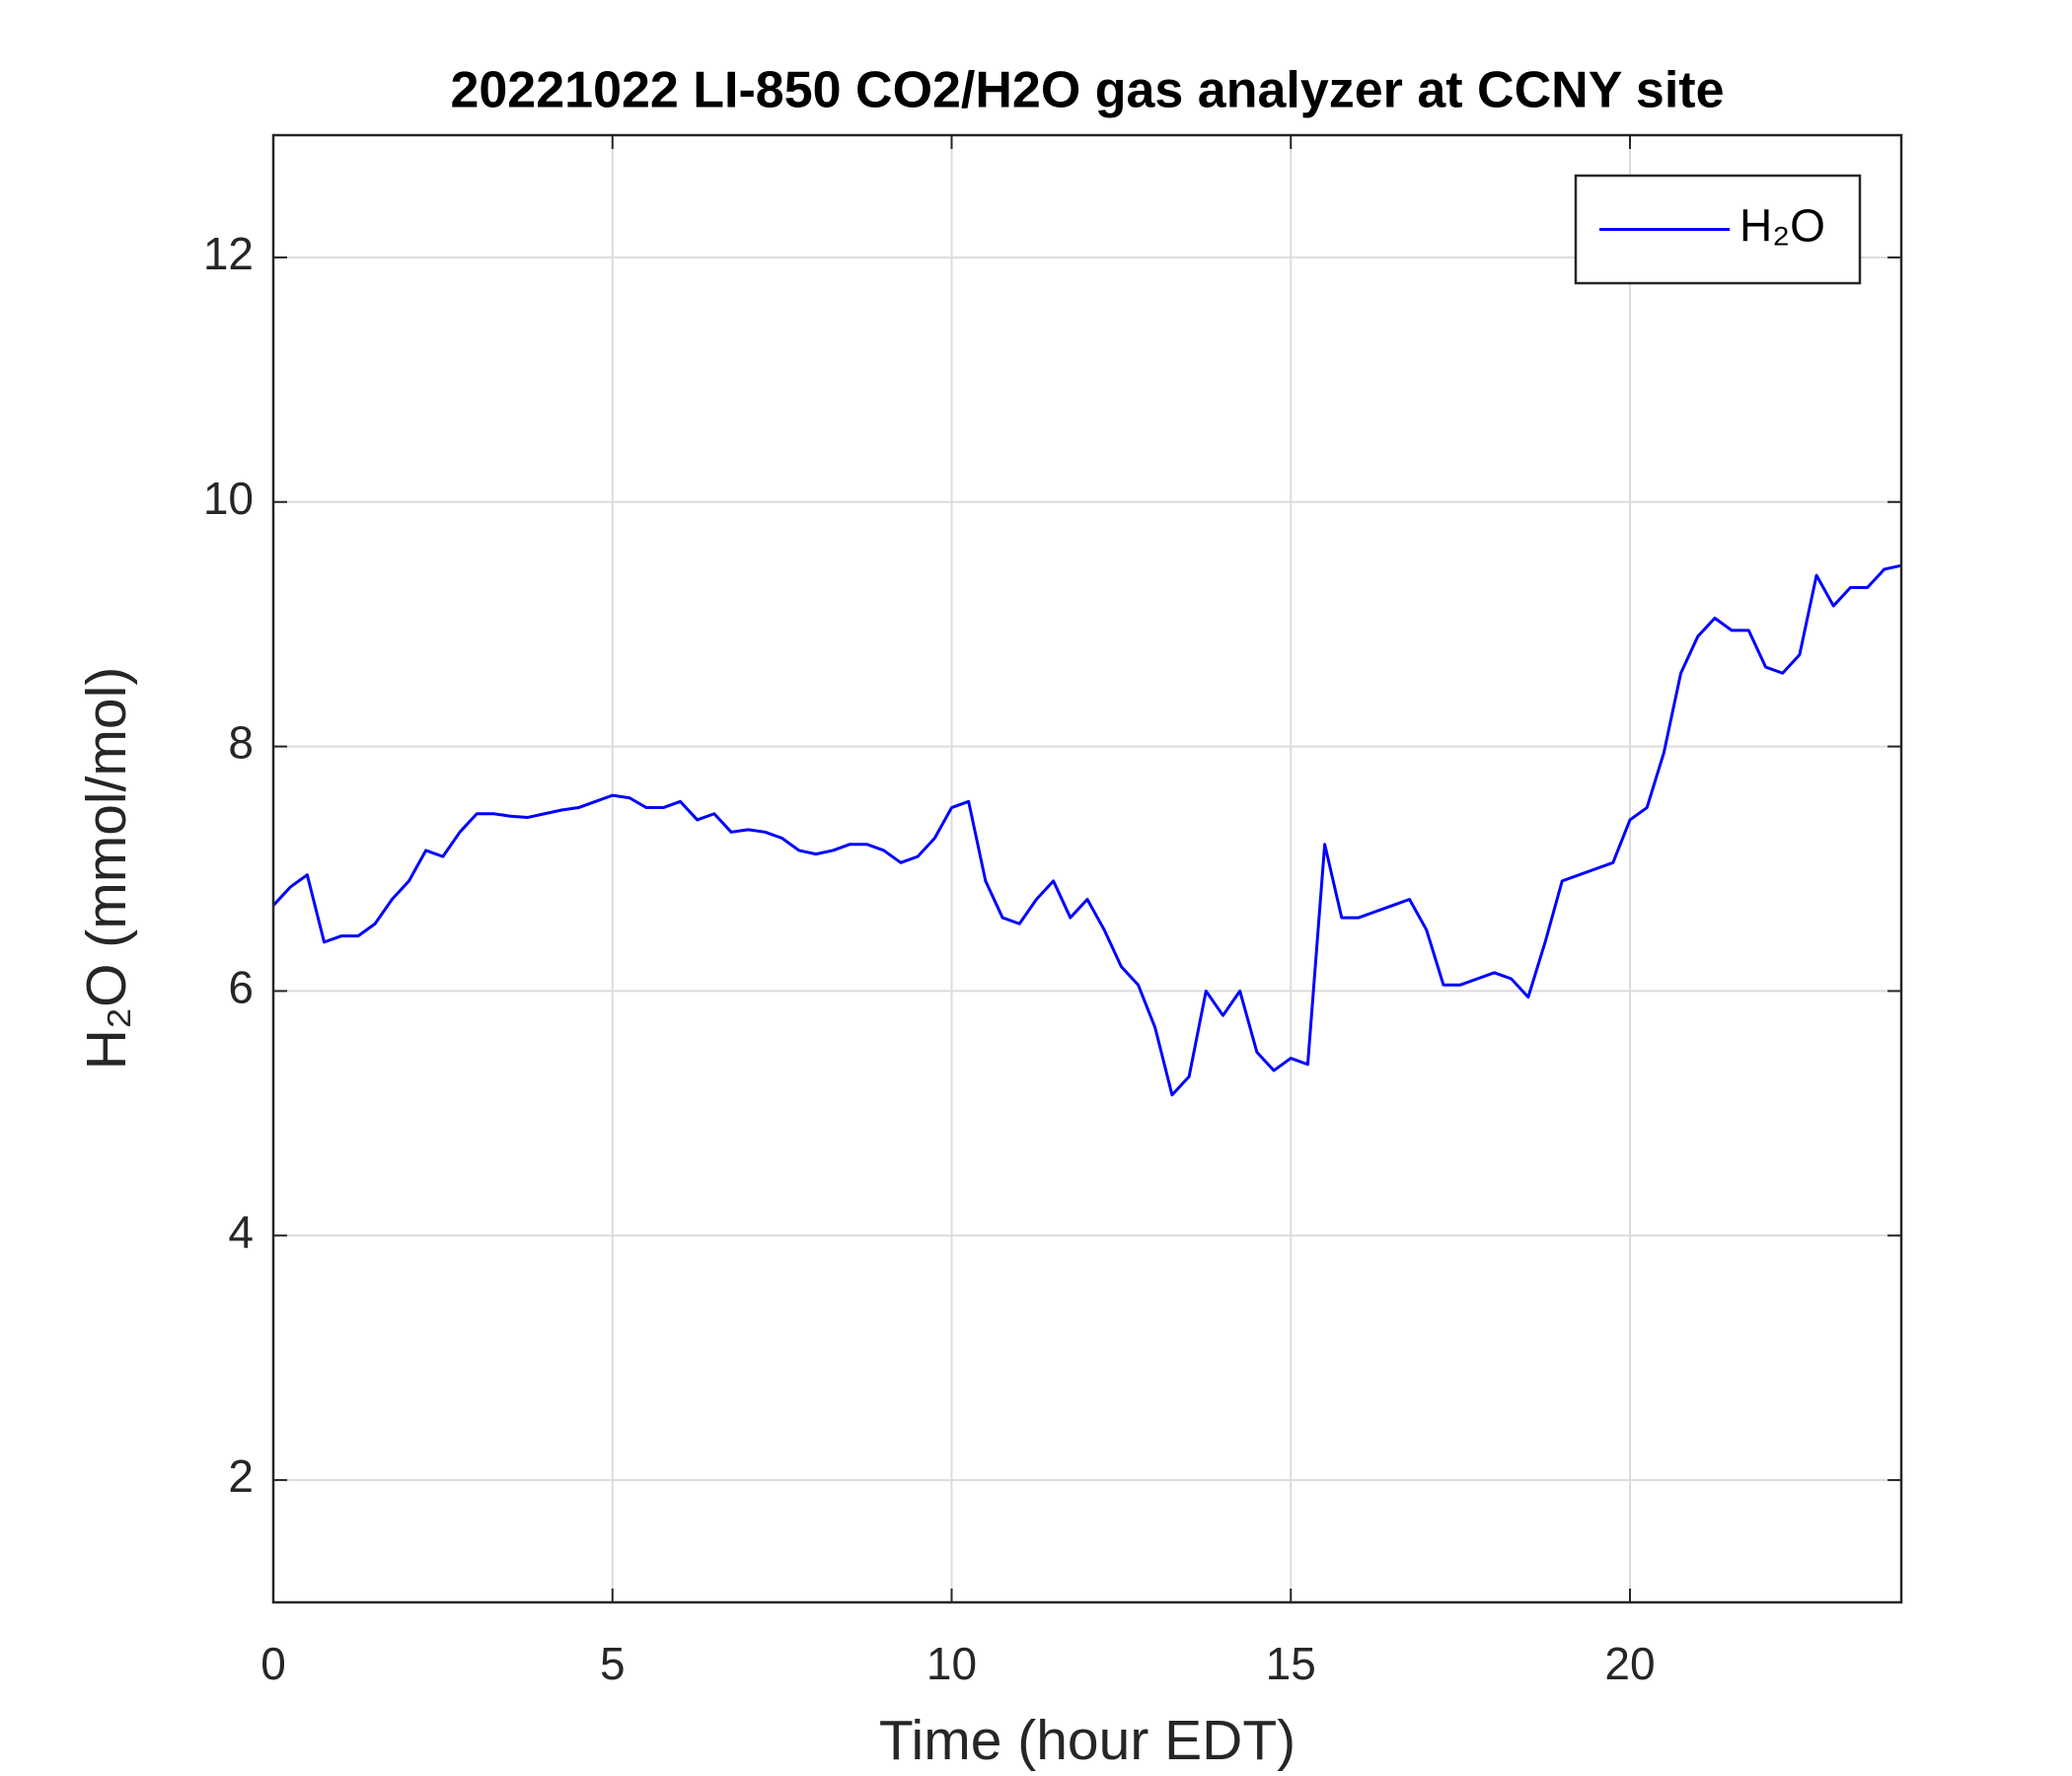 This screenshot has height=1776, width=2072. I want to click on x-axis-label: Time (hour EDT), so click(1087, 1741).